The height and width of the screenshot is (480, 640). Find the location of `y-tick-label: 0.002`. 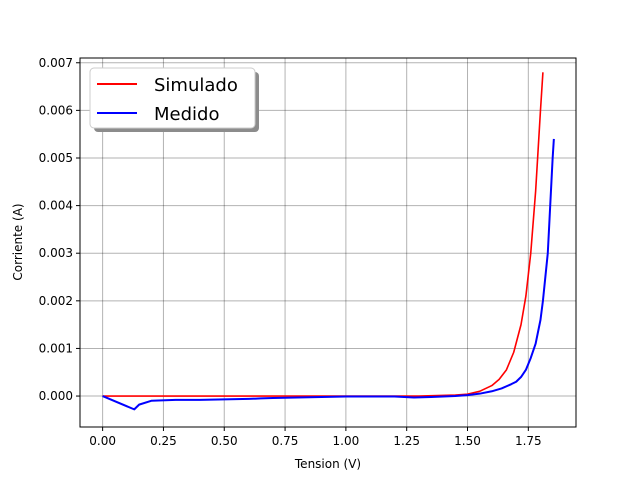

y-tick-label: 0.002 is located at coordinates (56, 301).